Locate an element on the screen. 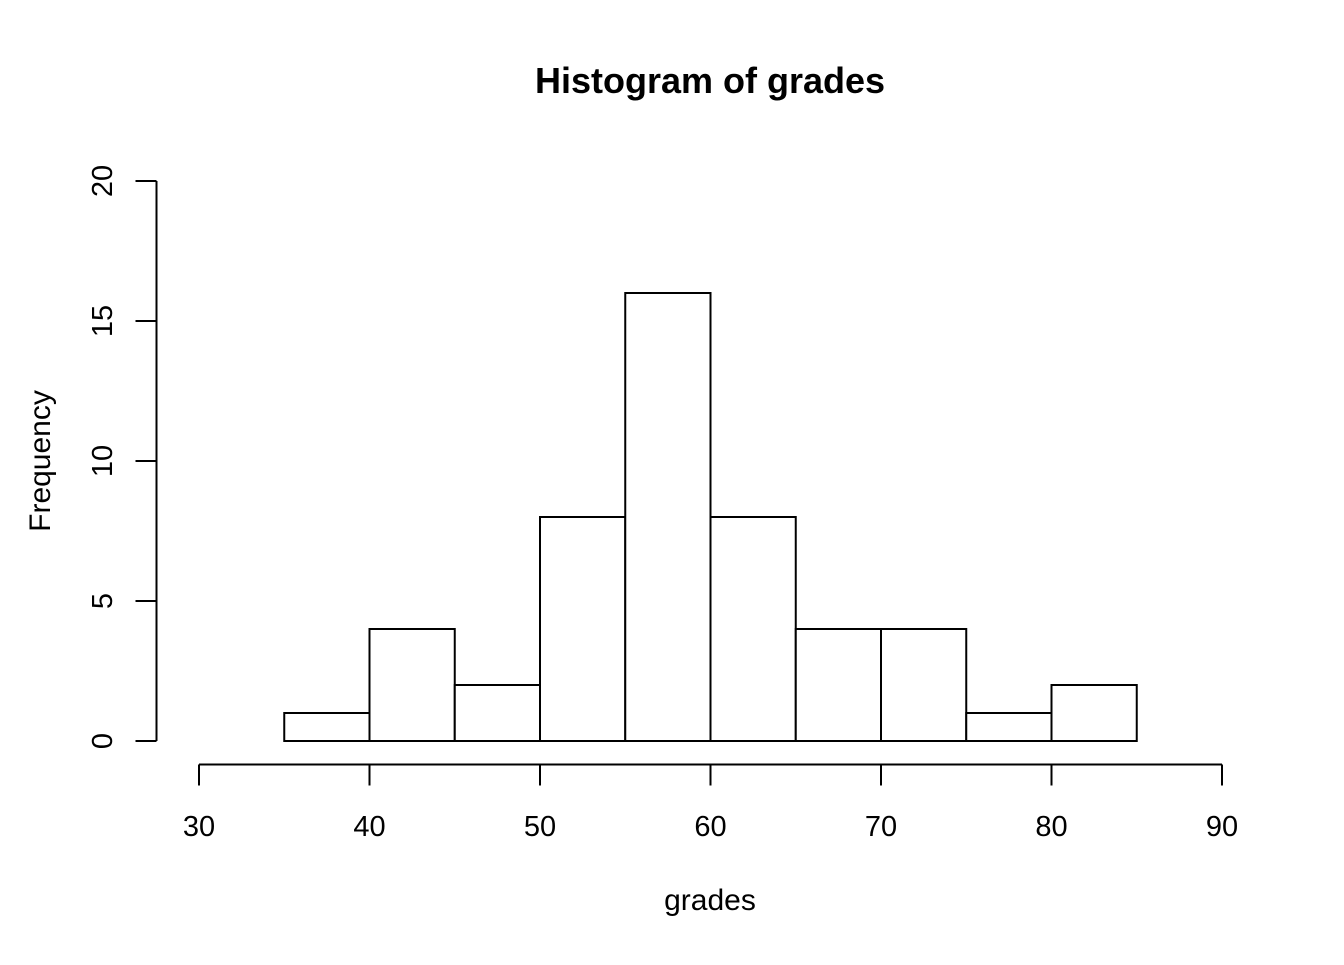 The image size is (1344, 965). y-axis-tick-label: 5 is located at coordinates (103, 601).